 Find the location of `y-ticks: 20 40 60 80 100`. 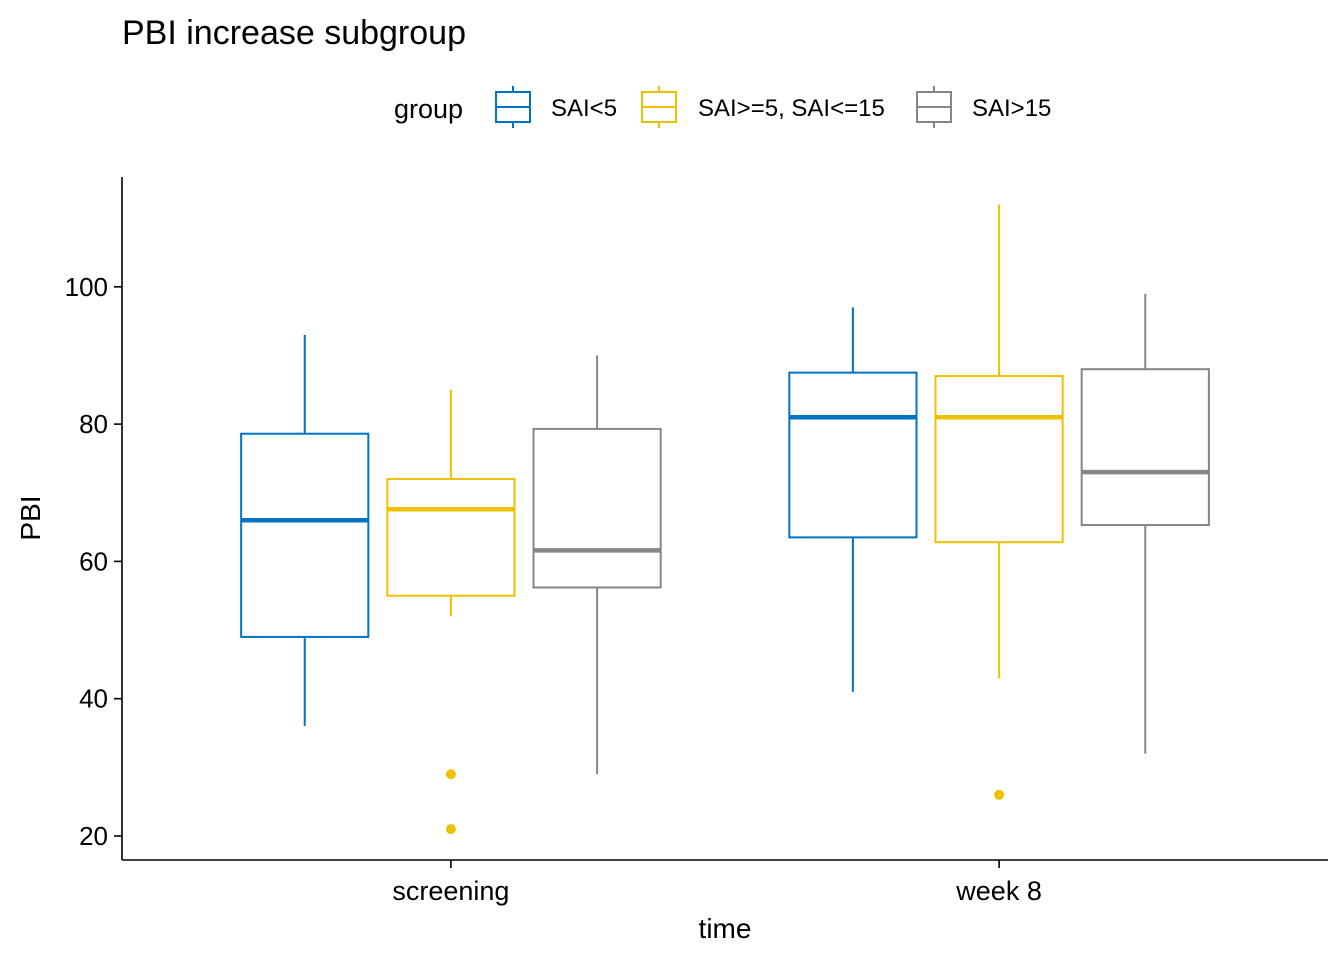

y-ticks: 20 40 60 80 100 is located at coordinates (93, 561).